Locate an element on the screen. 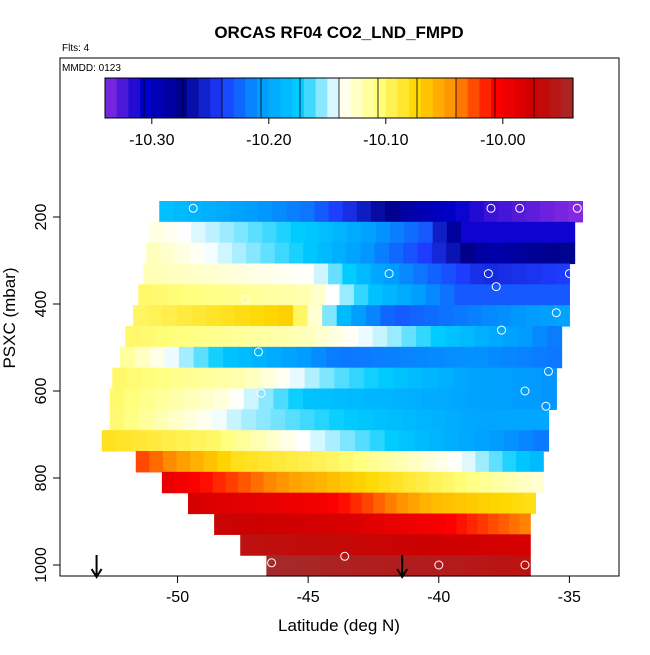  sample-marker is located at coordinates (520, 208).